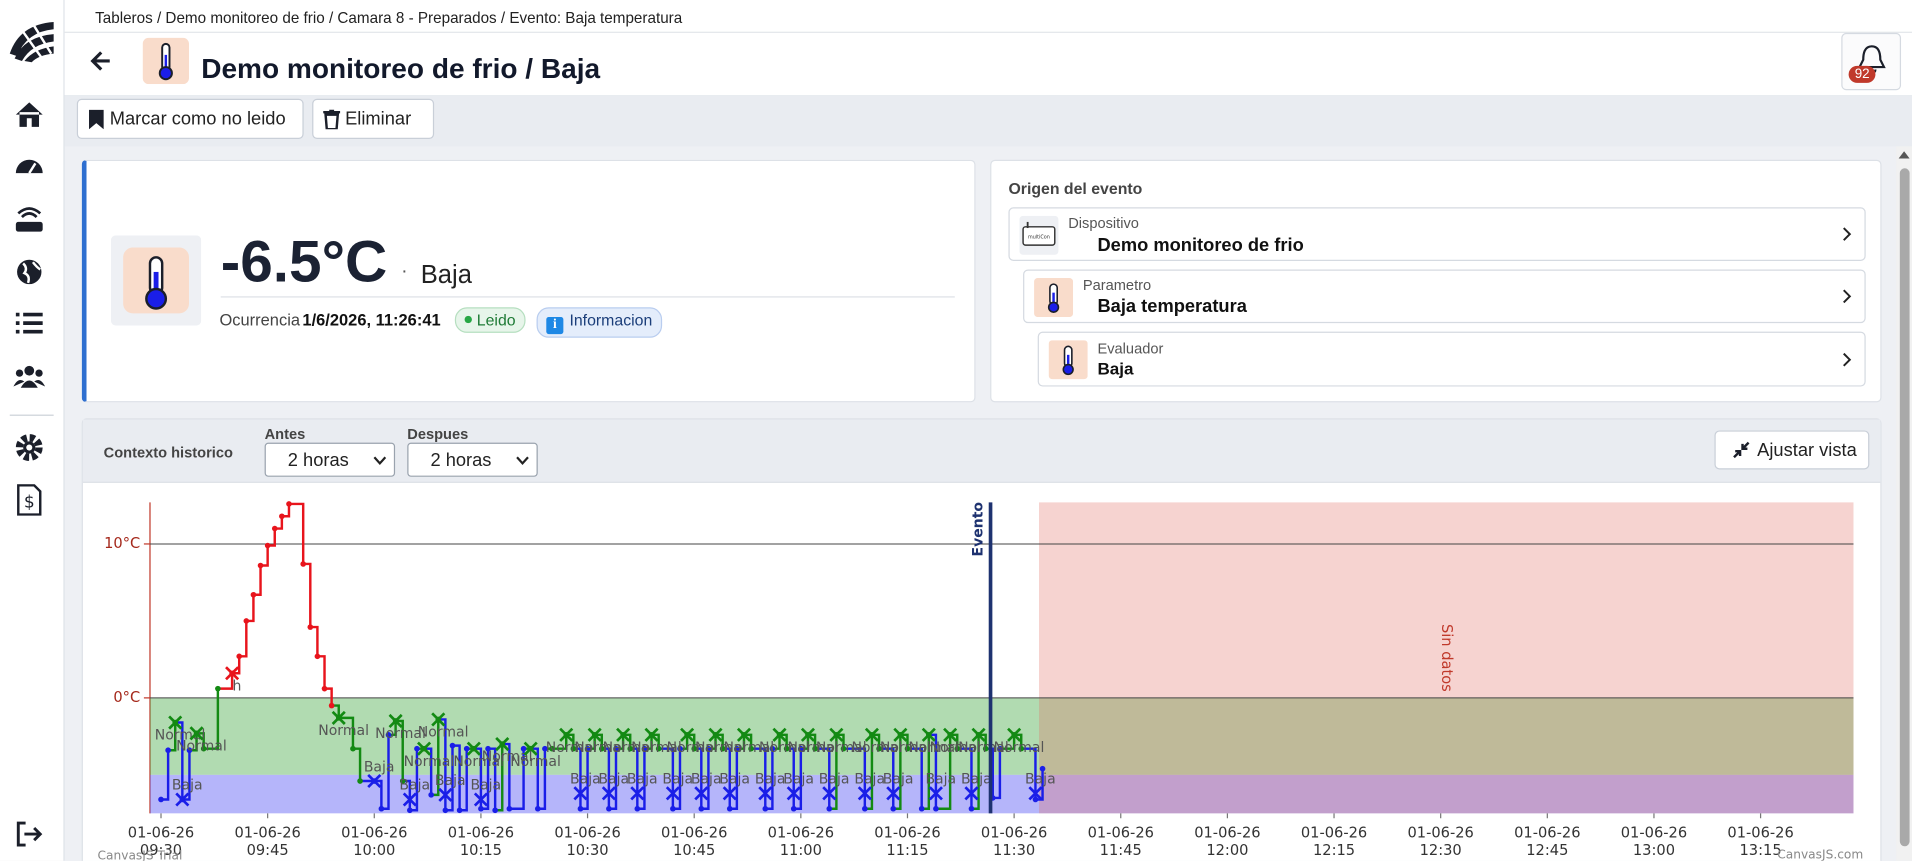  I want to click on home-icon, so click(29, 115).